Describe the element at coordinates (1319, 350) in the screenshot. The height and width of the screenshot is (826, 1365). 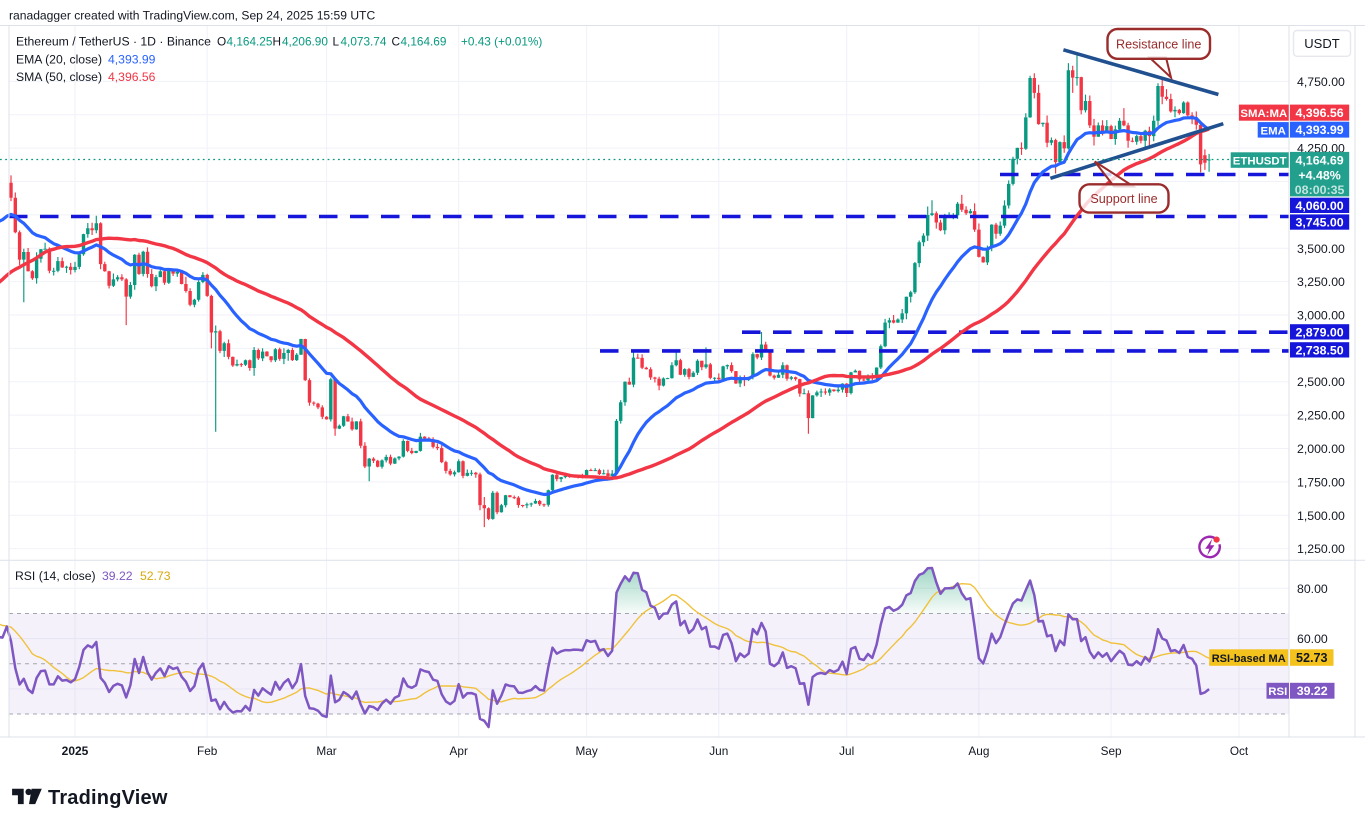
I see `svg-text: 2,738.50` at that location.